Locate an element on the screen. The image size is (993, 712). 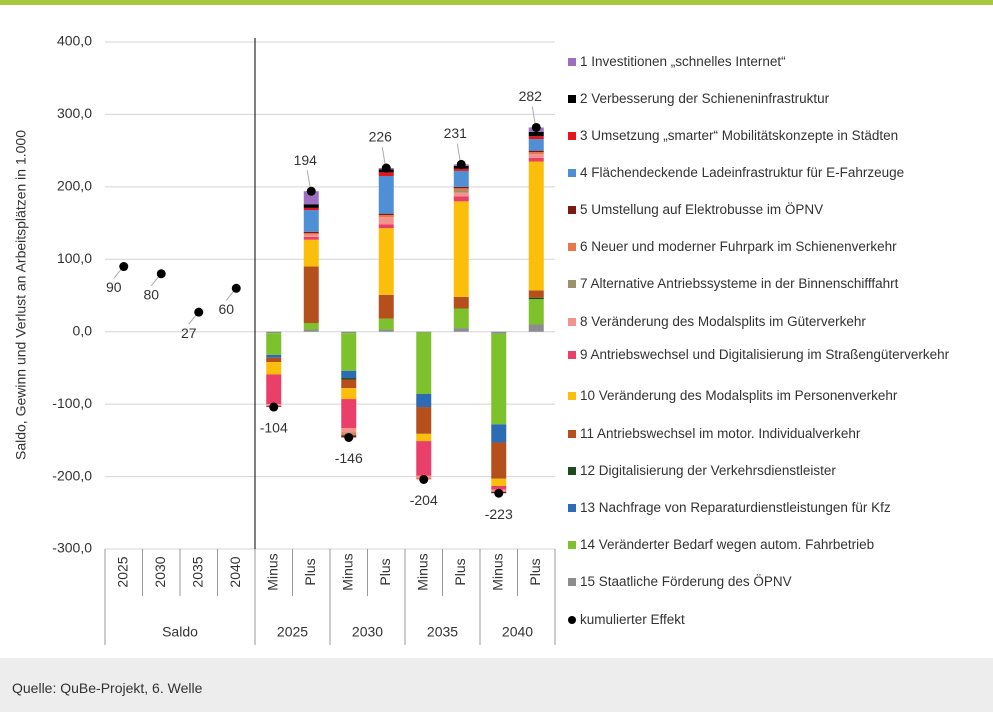
legend-item: kumulierter Effekt is located at coordinates (773, 620).